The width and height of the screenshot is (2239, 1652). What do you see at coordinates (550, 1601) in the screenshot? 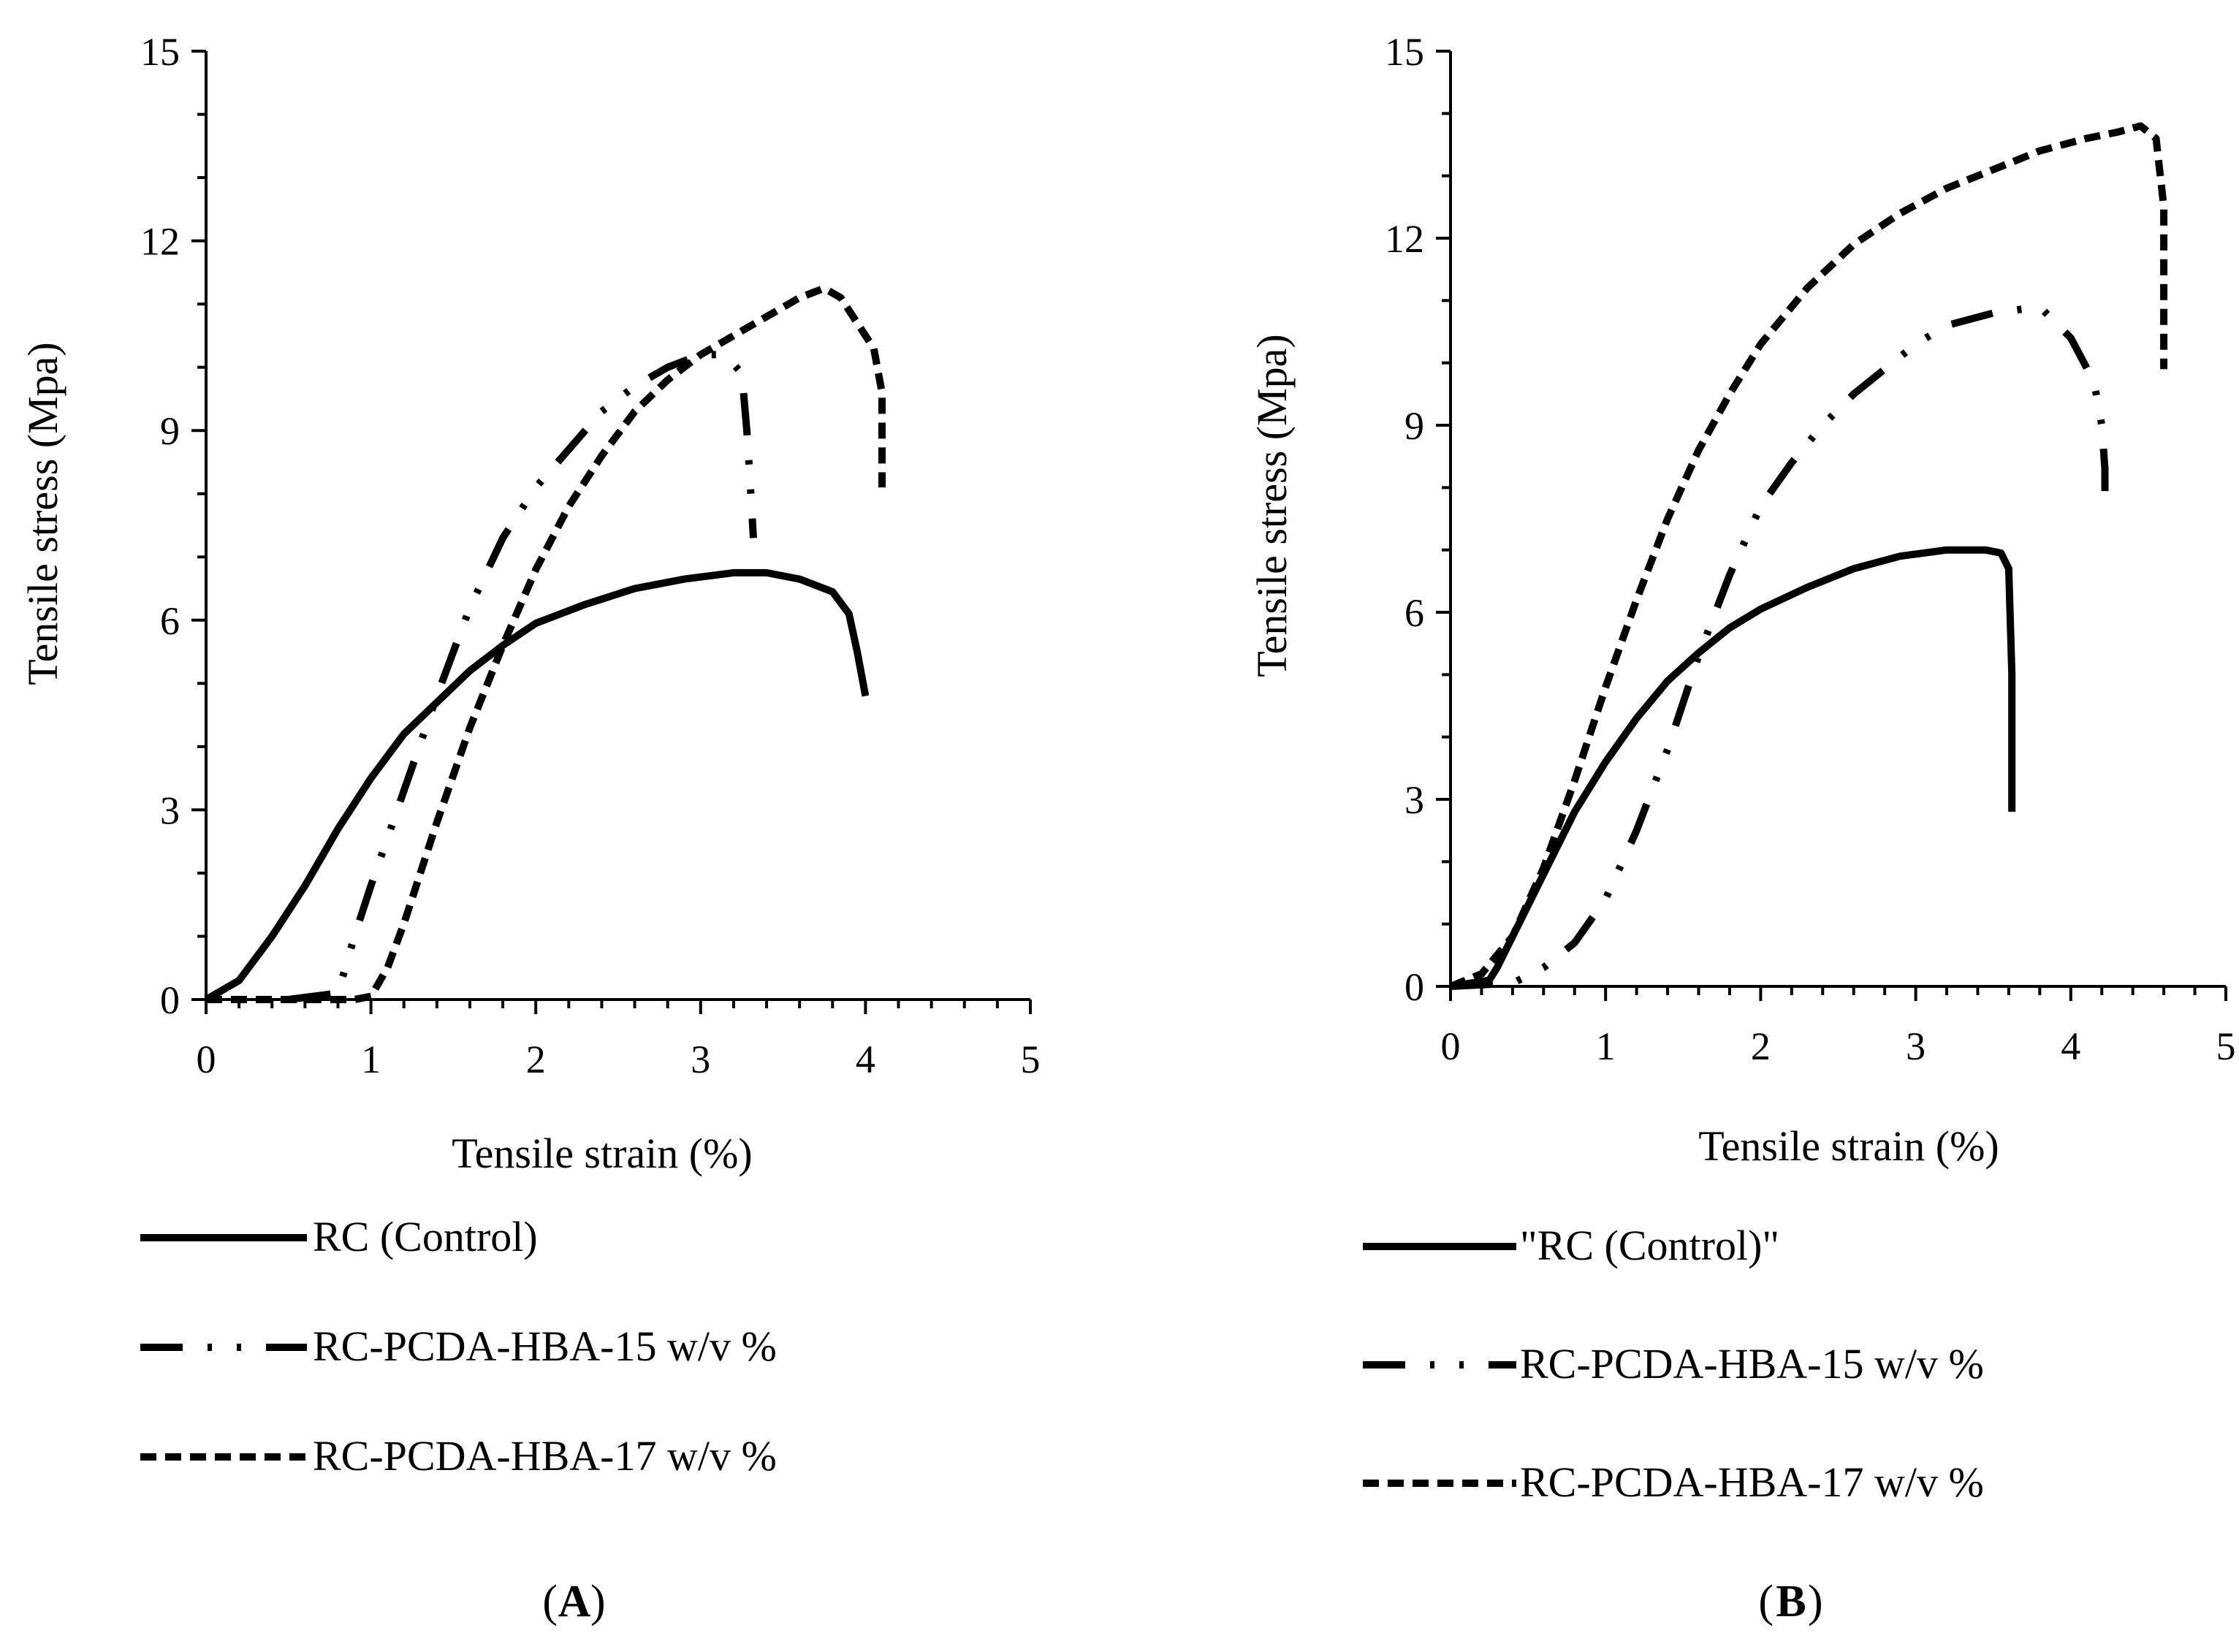
I see `panel-a-caption-open-paren: (` at bounding box center [550, 1601].